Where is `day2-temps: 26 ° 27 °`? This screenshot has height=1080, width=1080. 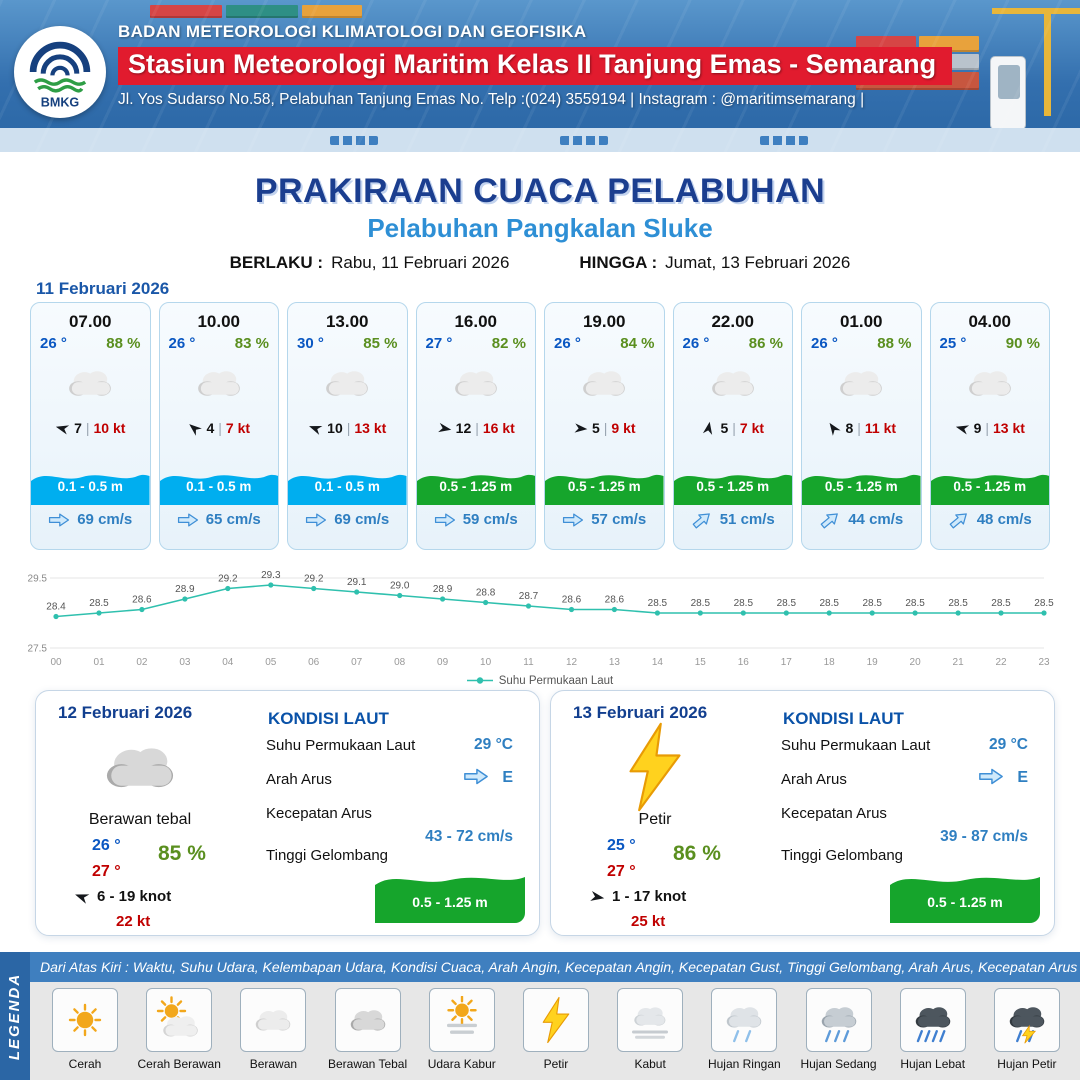
day2-temps: 26 ° 27 ° is located at coordinates (106, 859).